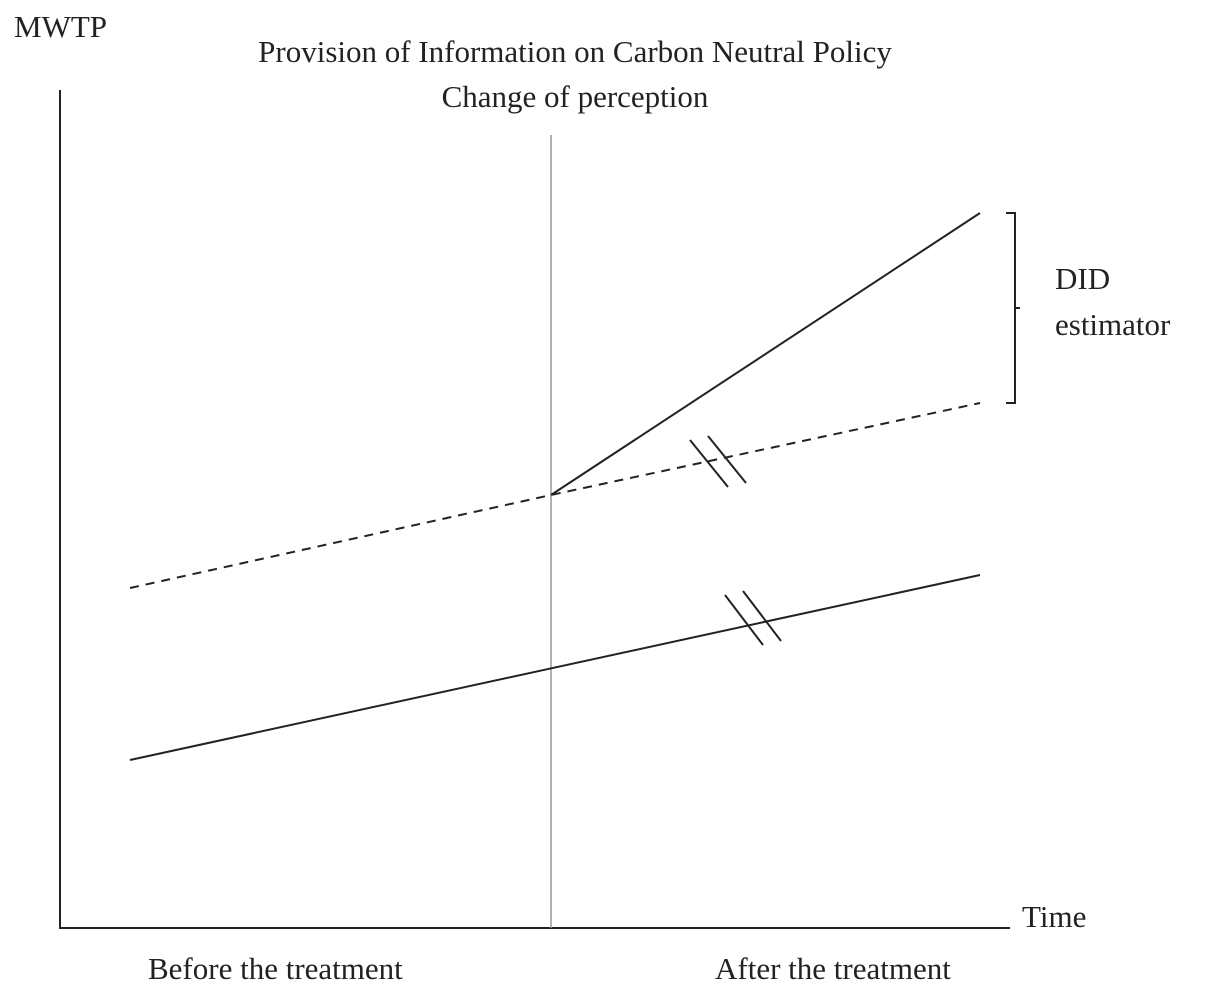 This screenshot has width=1214, height=999. Describe the element at coordinates (1013, 308) in the screenshot. I see `did-bracket` at that location.